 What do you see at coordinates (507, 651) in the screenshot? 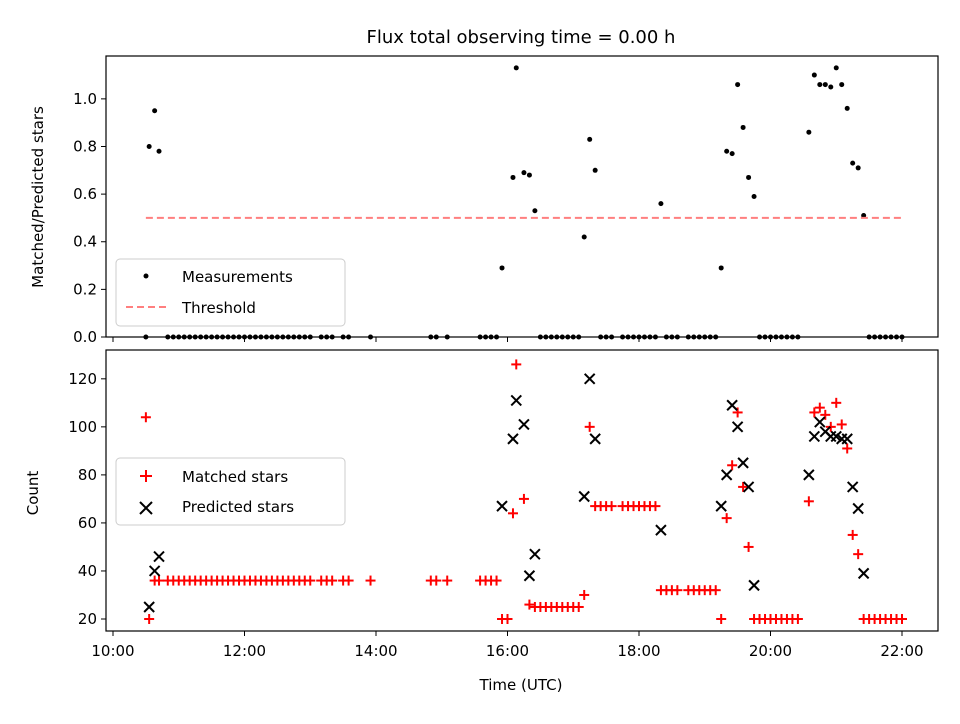
I see `x-tick-label: 16:00` at bounding box center [507, 651].